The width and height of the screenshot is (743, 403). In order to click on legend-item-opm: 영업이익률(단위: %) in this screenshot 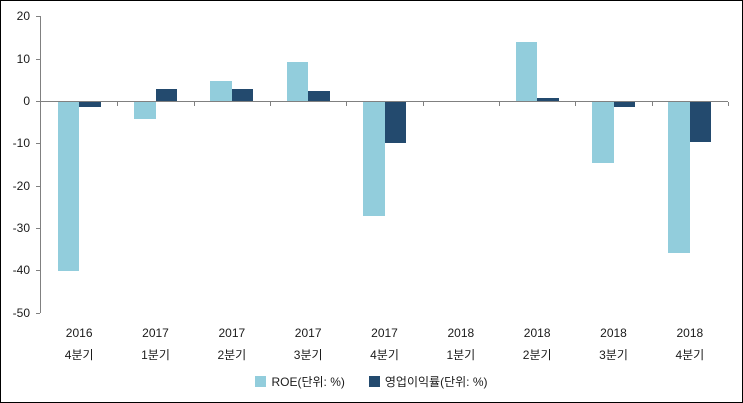, I will do `click(428, 381)`.